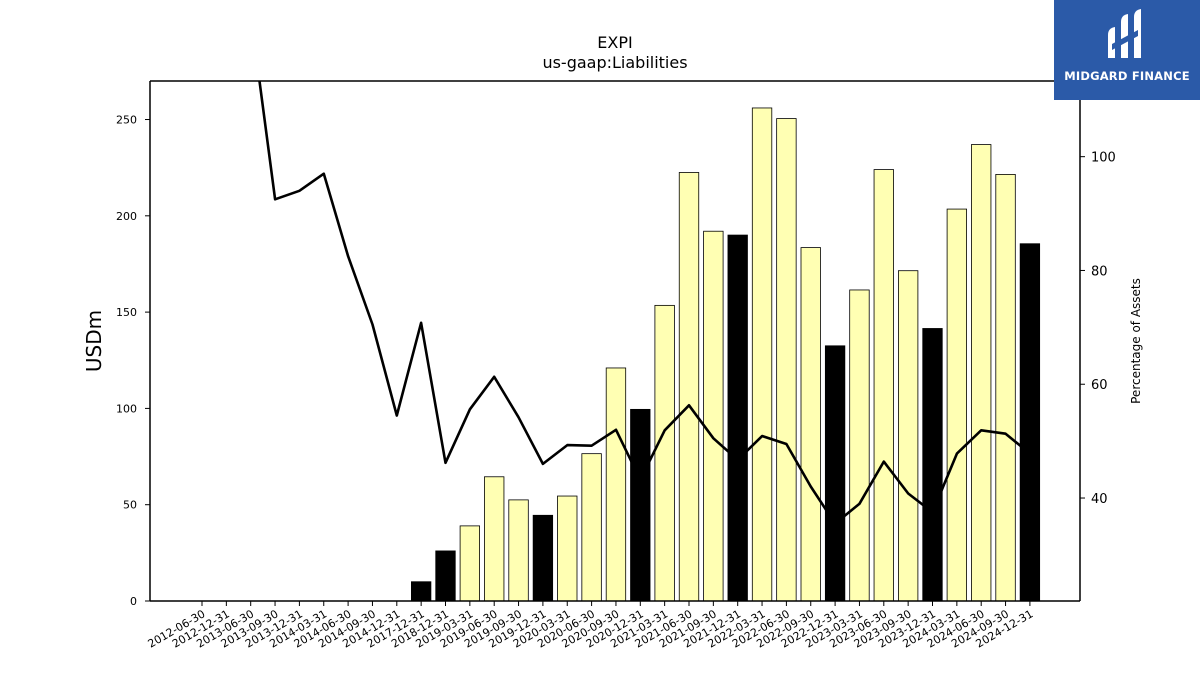 Image resolution: width=1200 pixels, height=675 pixels. I want to click on y-axis-label: USDm, so click(94, 341).